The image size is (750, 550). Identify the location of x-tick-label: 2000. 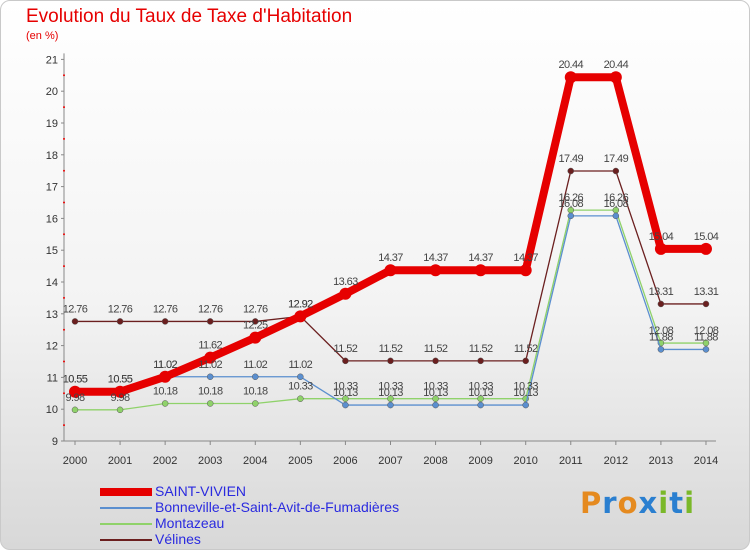
(75, 461).